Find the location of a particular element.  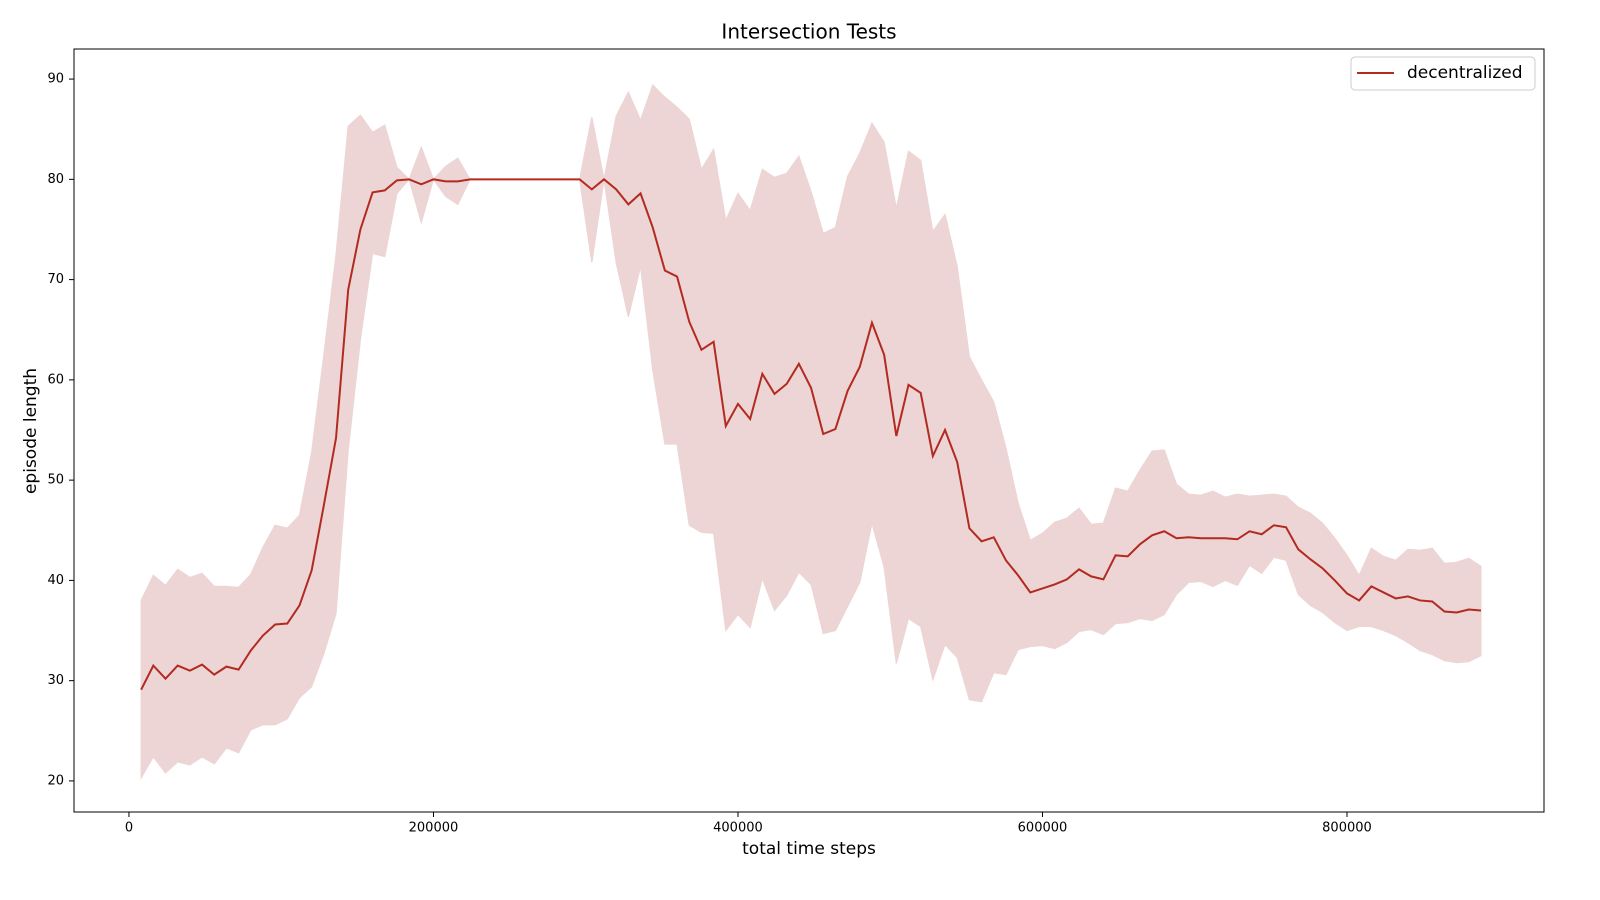

y-tick-label: 20 is located at coordinates (55, 780).